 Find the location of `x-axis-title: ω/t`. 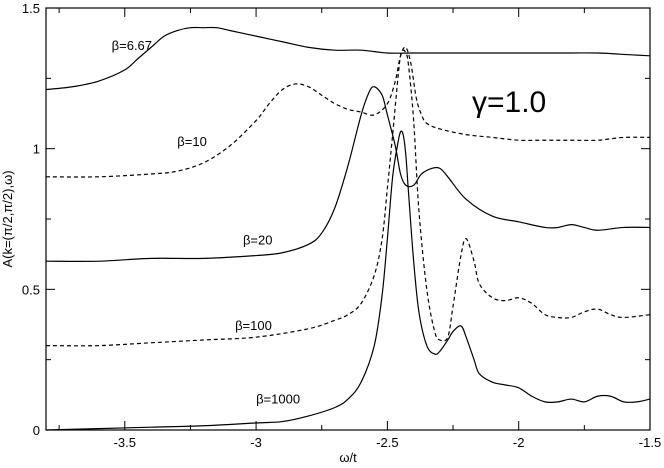

x-axis-title: ω/t is located at coordinates (348, 457).